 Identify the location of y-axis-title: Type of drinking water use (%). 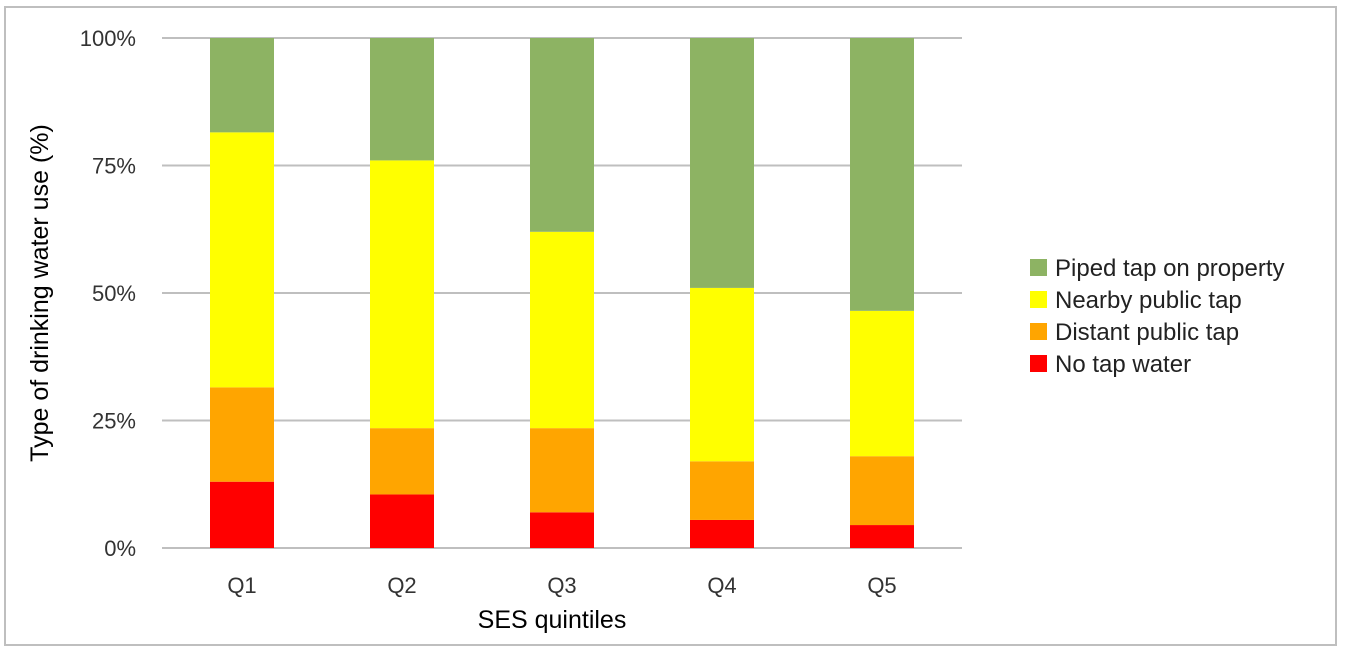
(40, 293).